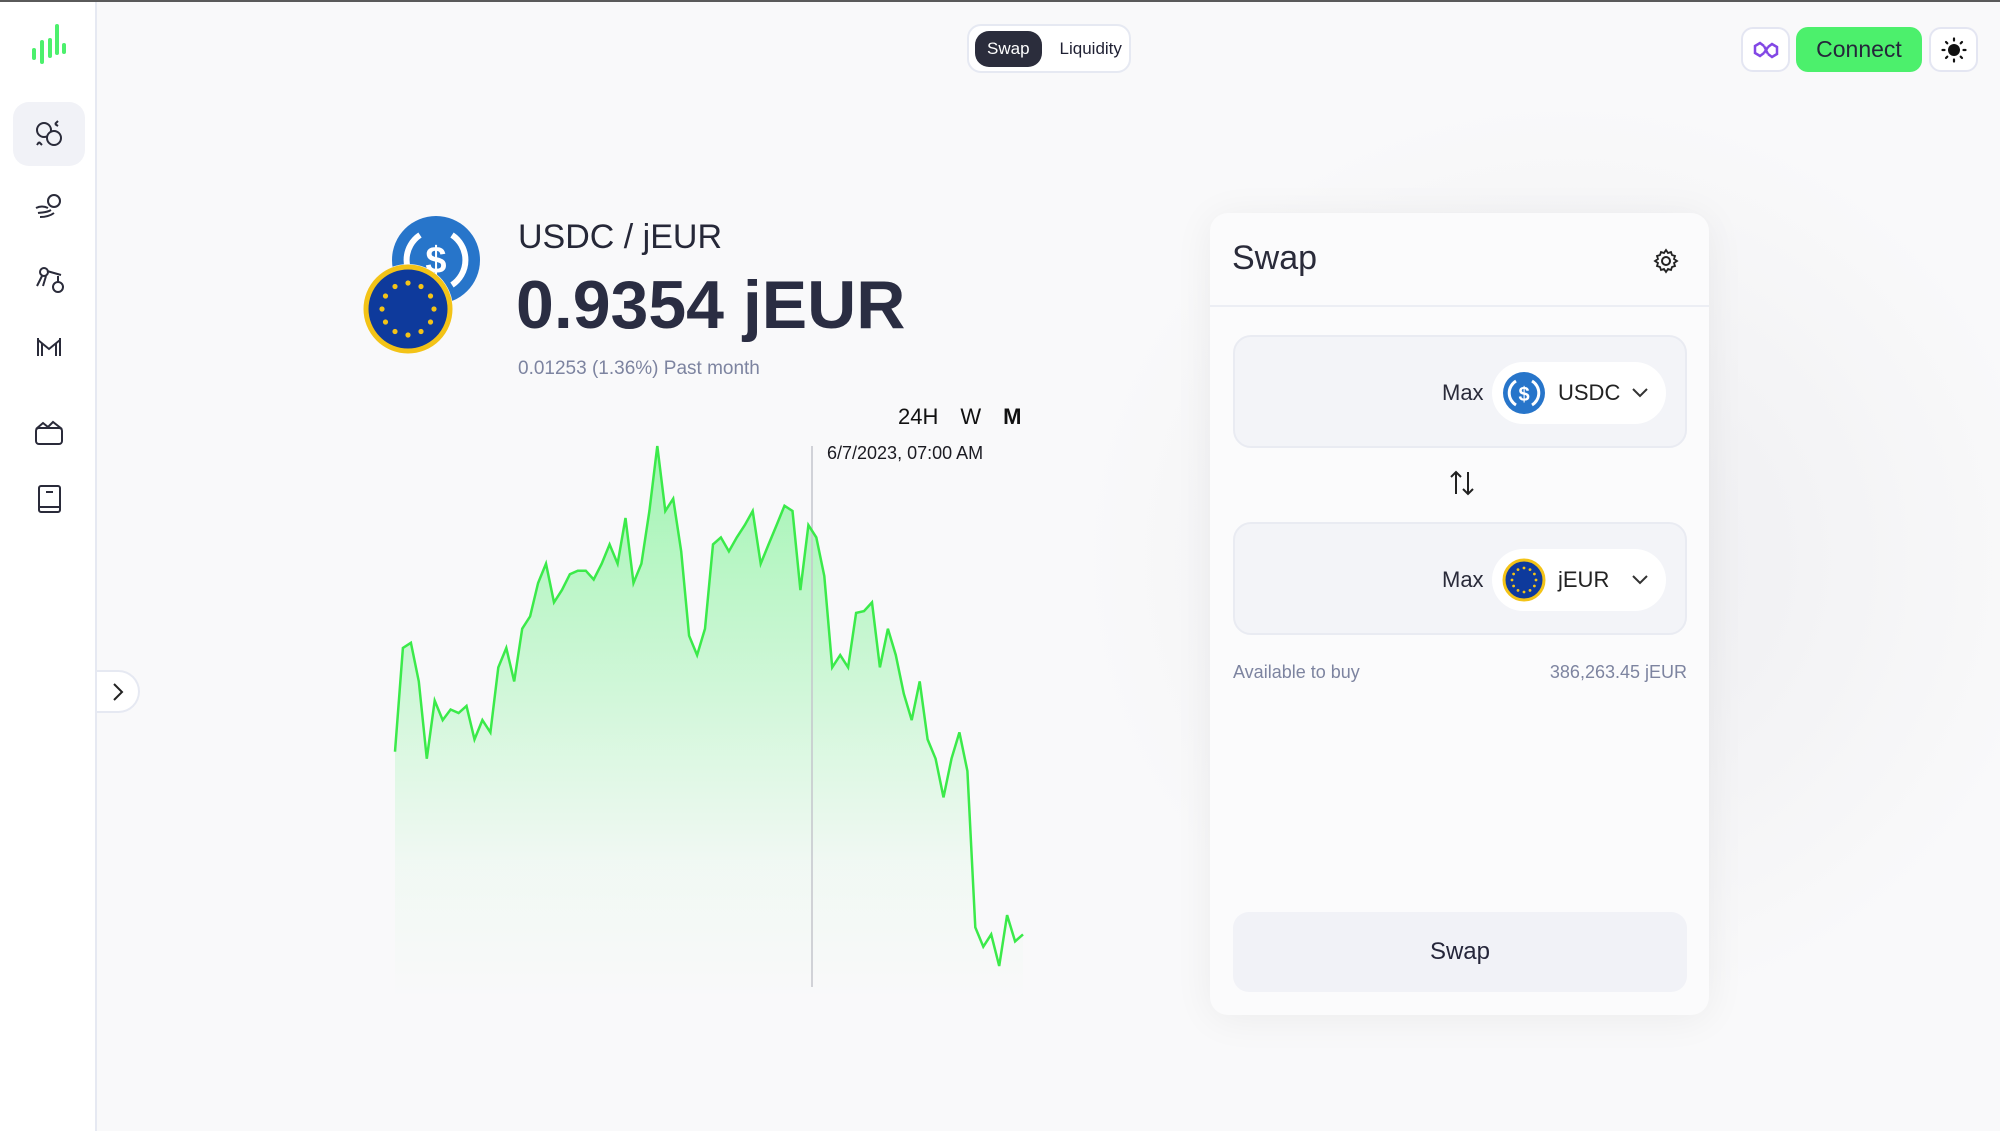 This screenshot has width=2000, height=1131. What do you see at coordinates (1012, 416) in the screenshot?
I see `period-month: M` at bounding box center [1012, 416].